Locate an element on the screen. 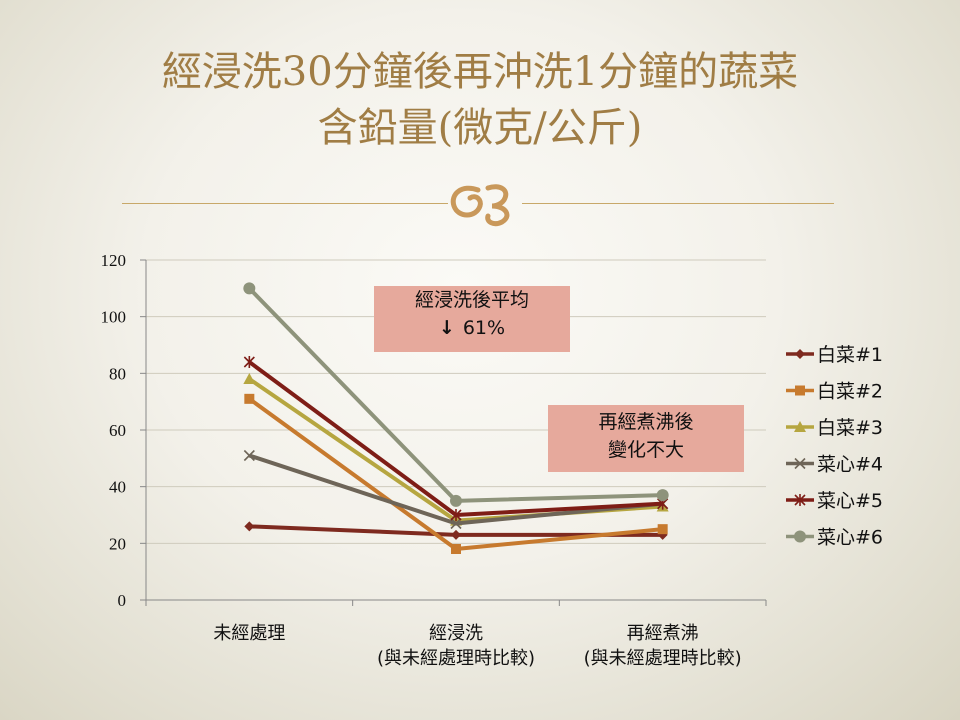  legend-item: 菜心#6 is located at coordinates (834, 538).